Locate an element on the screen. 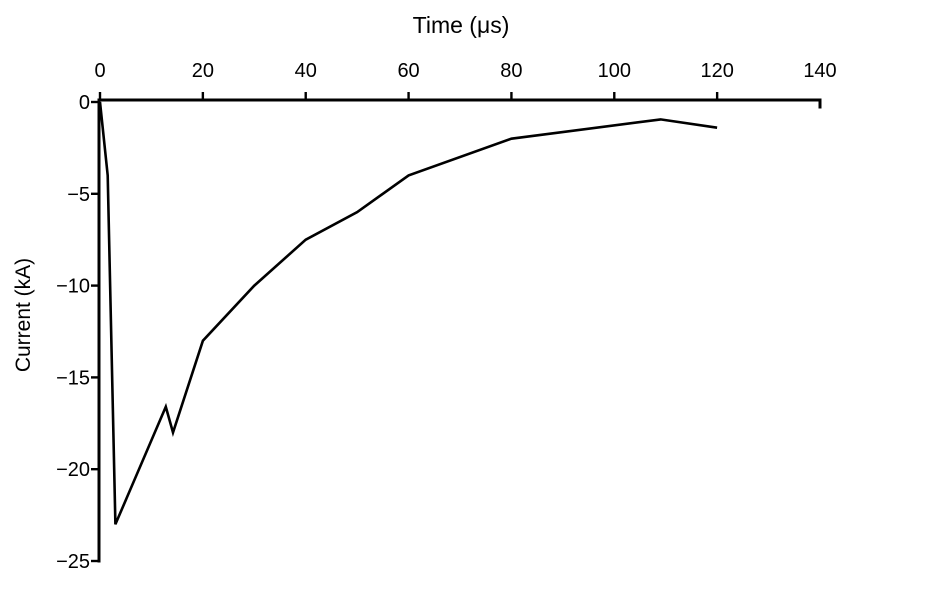 This screenshot has width=930, height=597. y-tick-label: −5 is located at coordinates (78, 195).